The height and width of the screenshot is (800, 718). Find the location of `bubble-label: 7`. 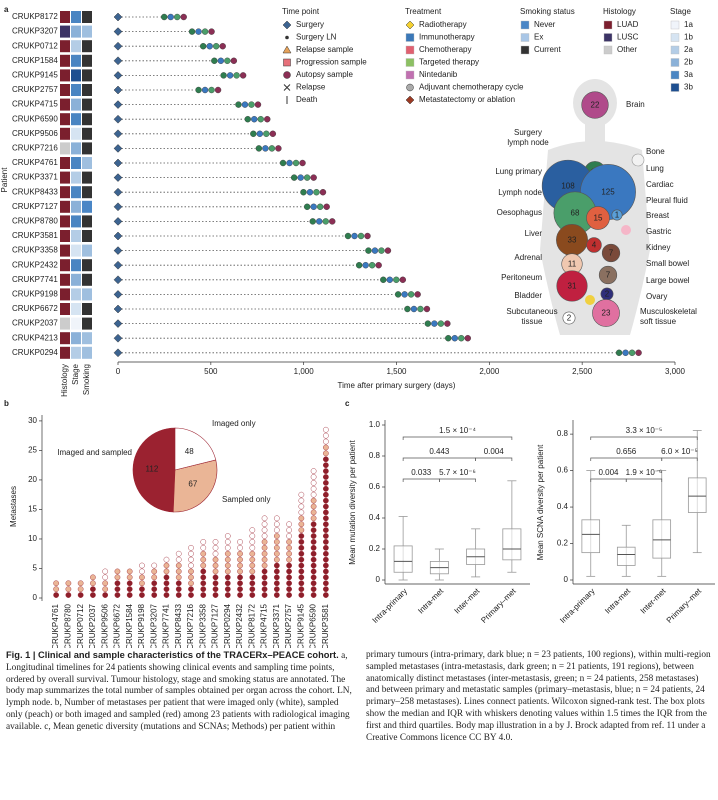

bubble-label: 7 is located at coordinates (608, 275).